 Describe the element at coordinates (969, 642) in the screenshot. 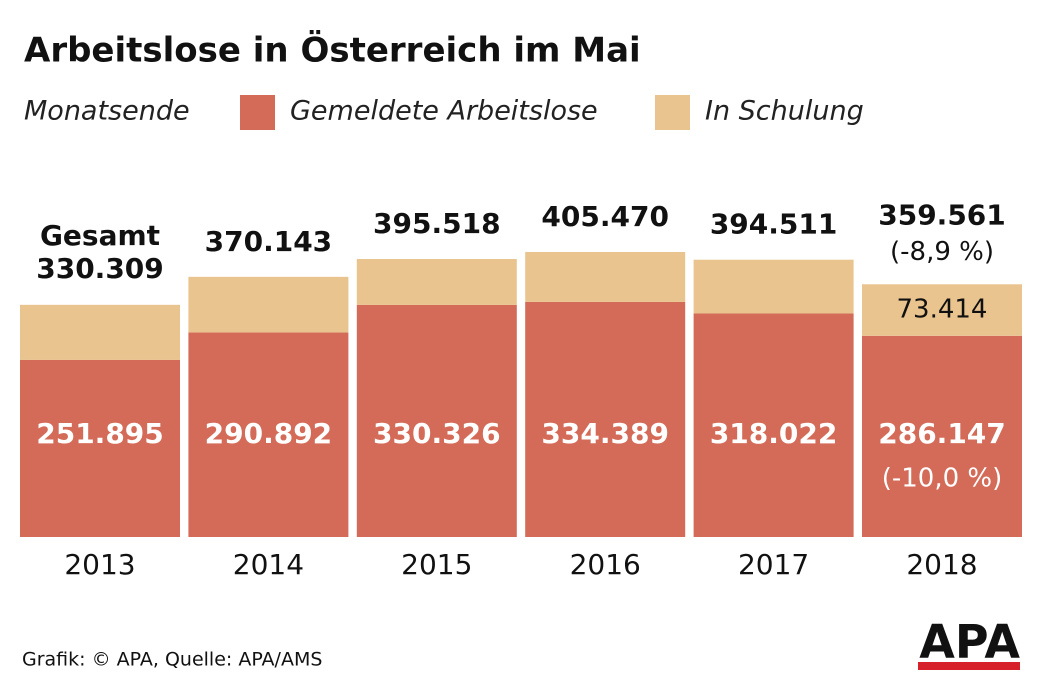

I see `logo: APA` at that location.